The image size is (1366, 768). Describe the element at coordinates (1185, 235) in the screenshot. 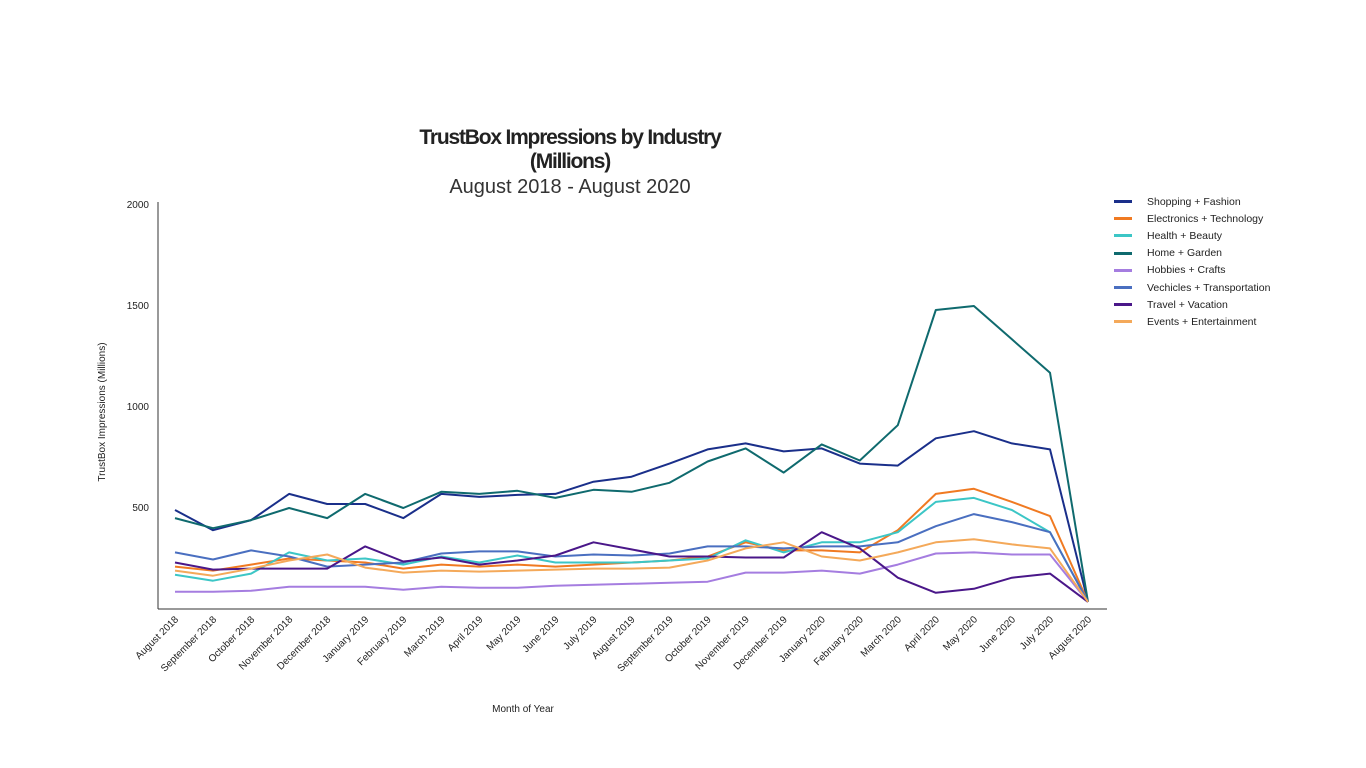

I see `legend-label: Health + Beauty` at that location.